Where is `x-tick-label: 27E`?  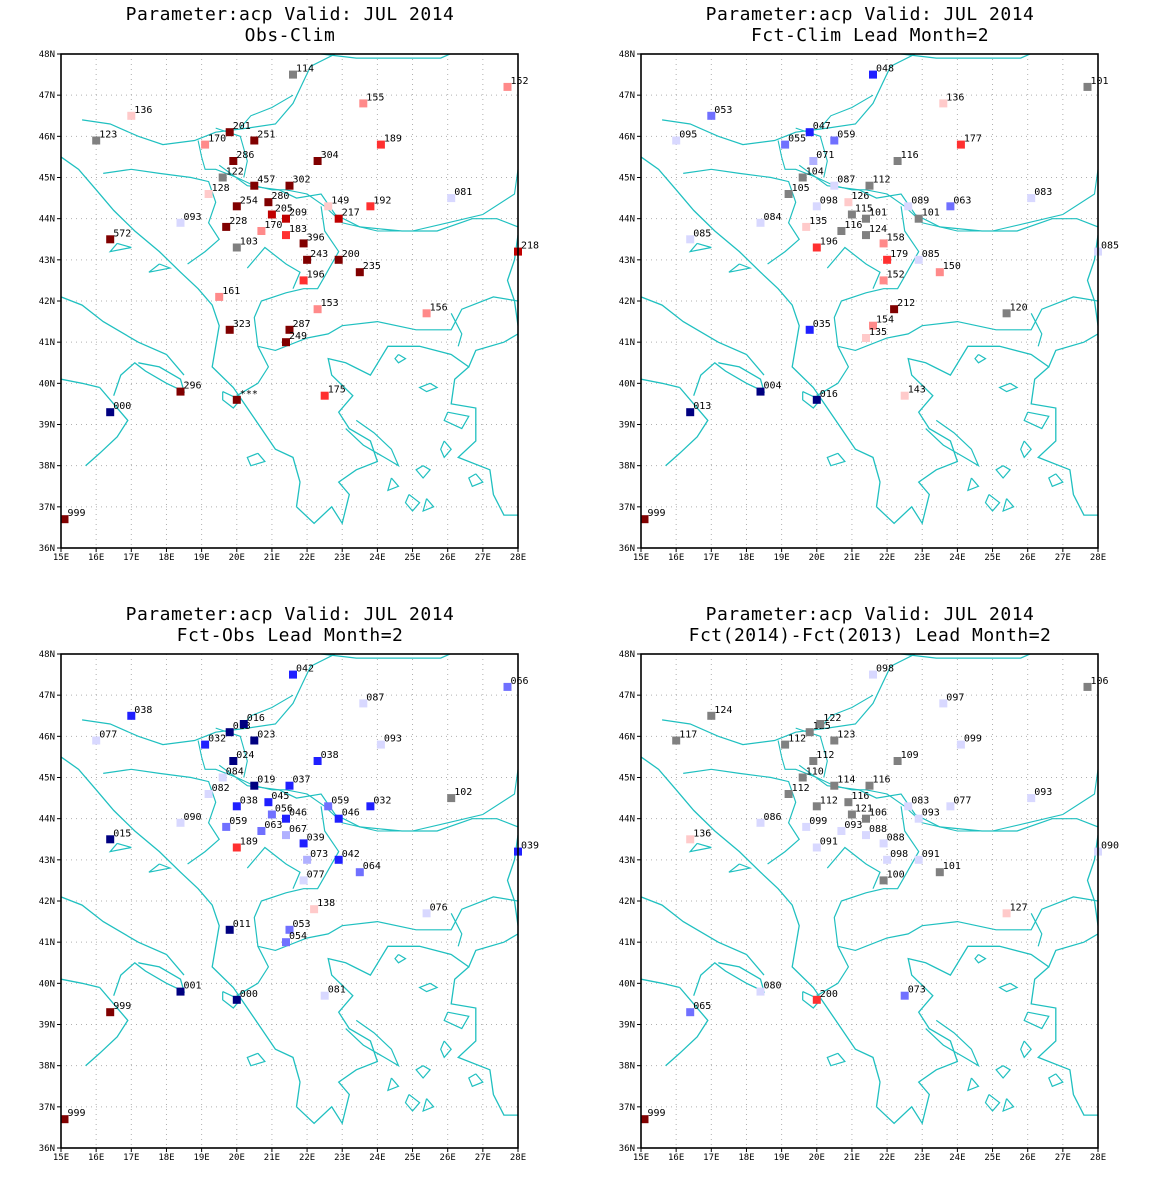 x-tick-label: 27E is located at coordinates (483, 558).